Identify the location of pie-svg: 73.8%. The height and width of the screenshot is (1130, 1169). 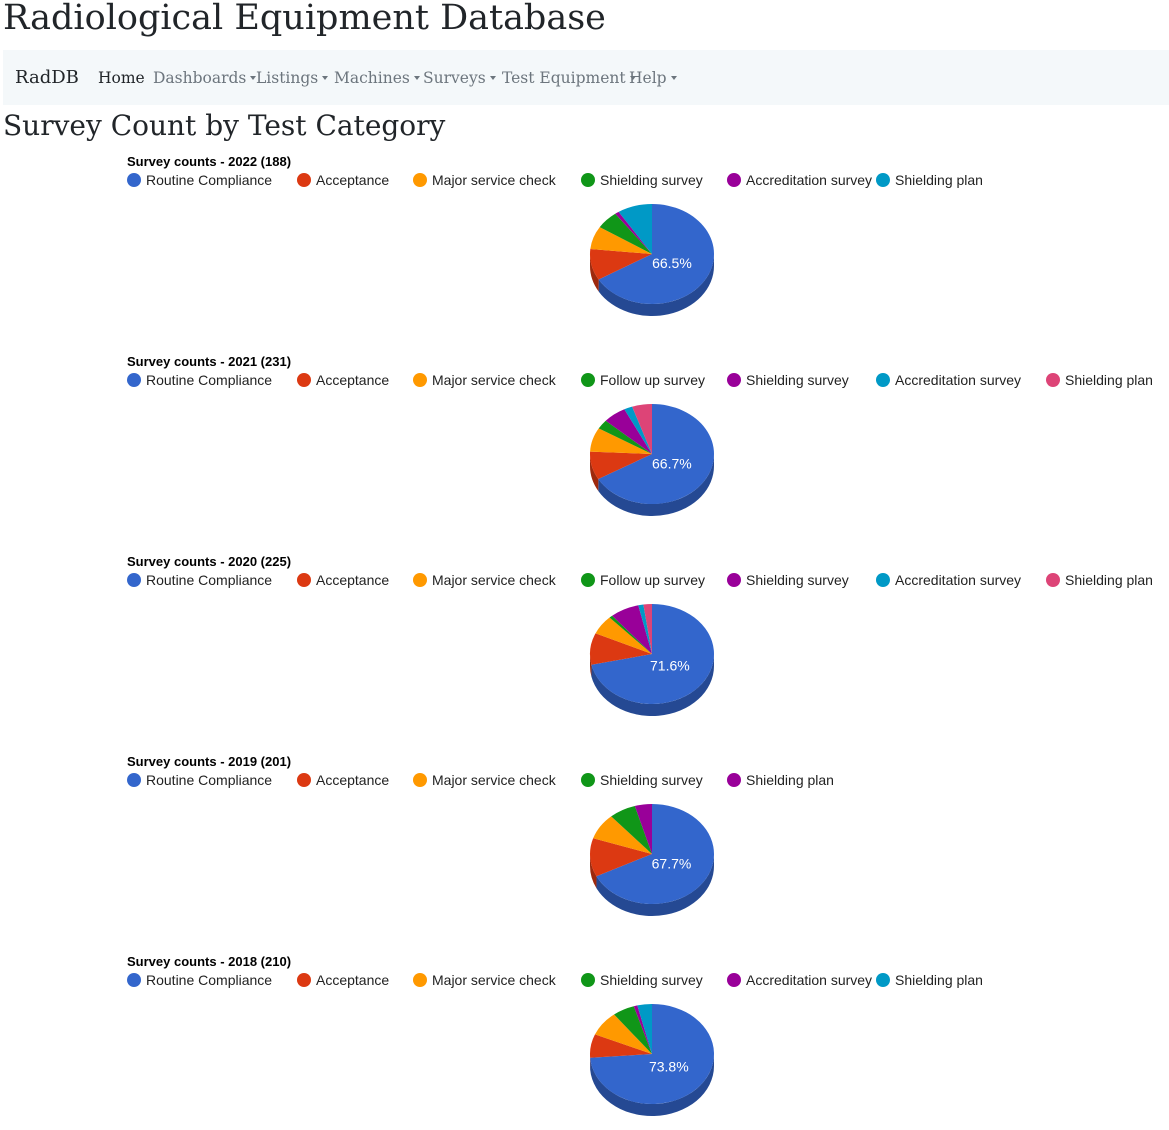
(652, 1060).